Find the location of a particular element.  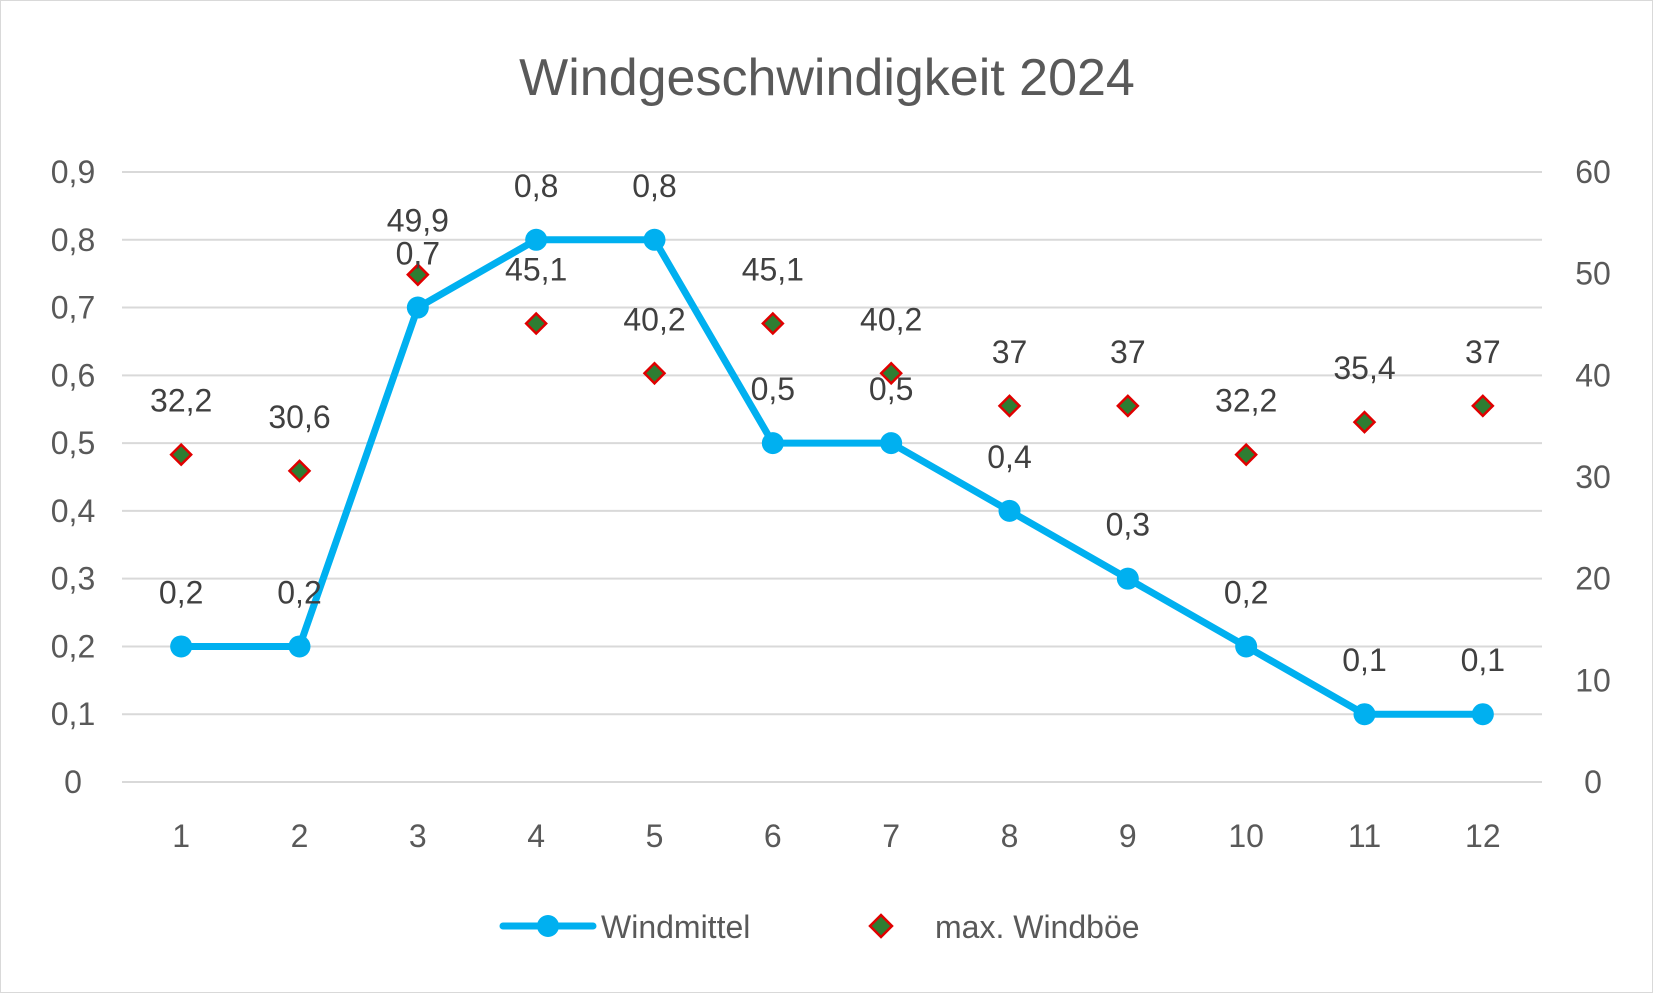

legend-windmittel-label: Windmittel is located at coordinates (675, 927).